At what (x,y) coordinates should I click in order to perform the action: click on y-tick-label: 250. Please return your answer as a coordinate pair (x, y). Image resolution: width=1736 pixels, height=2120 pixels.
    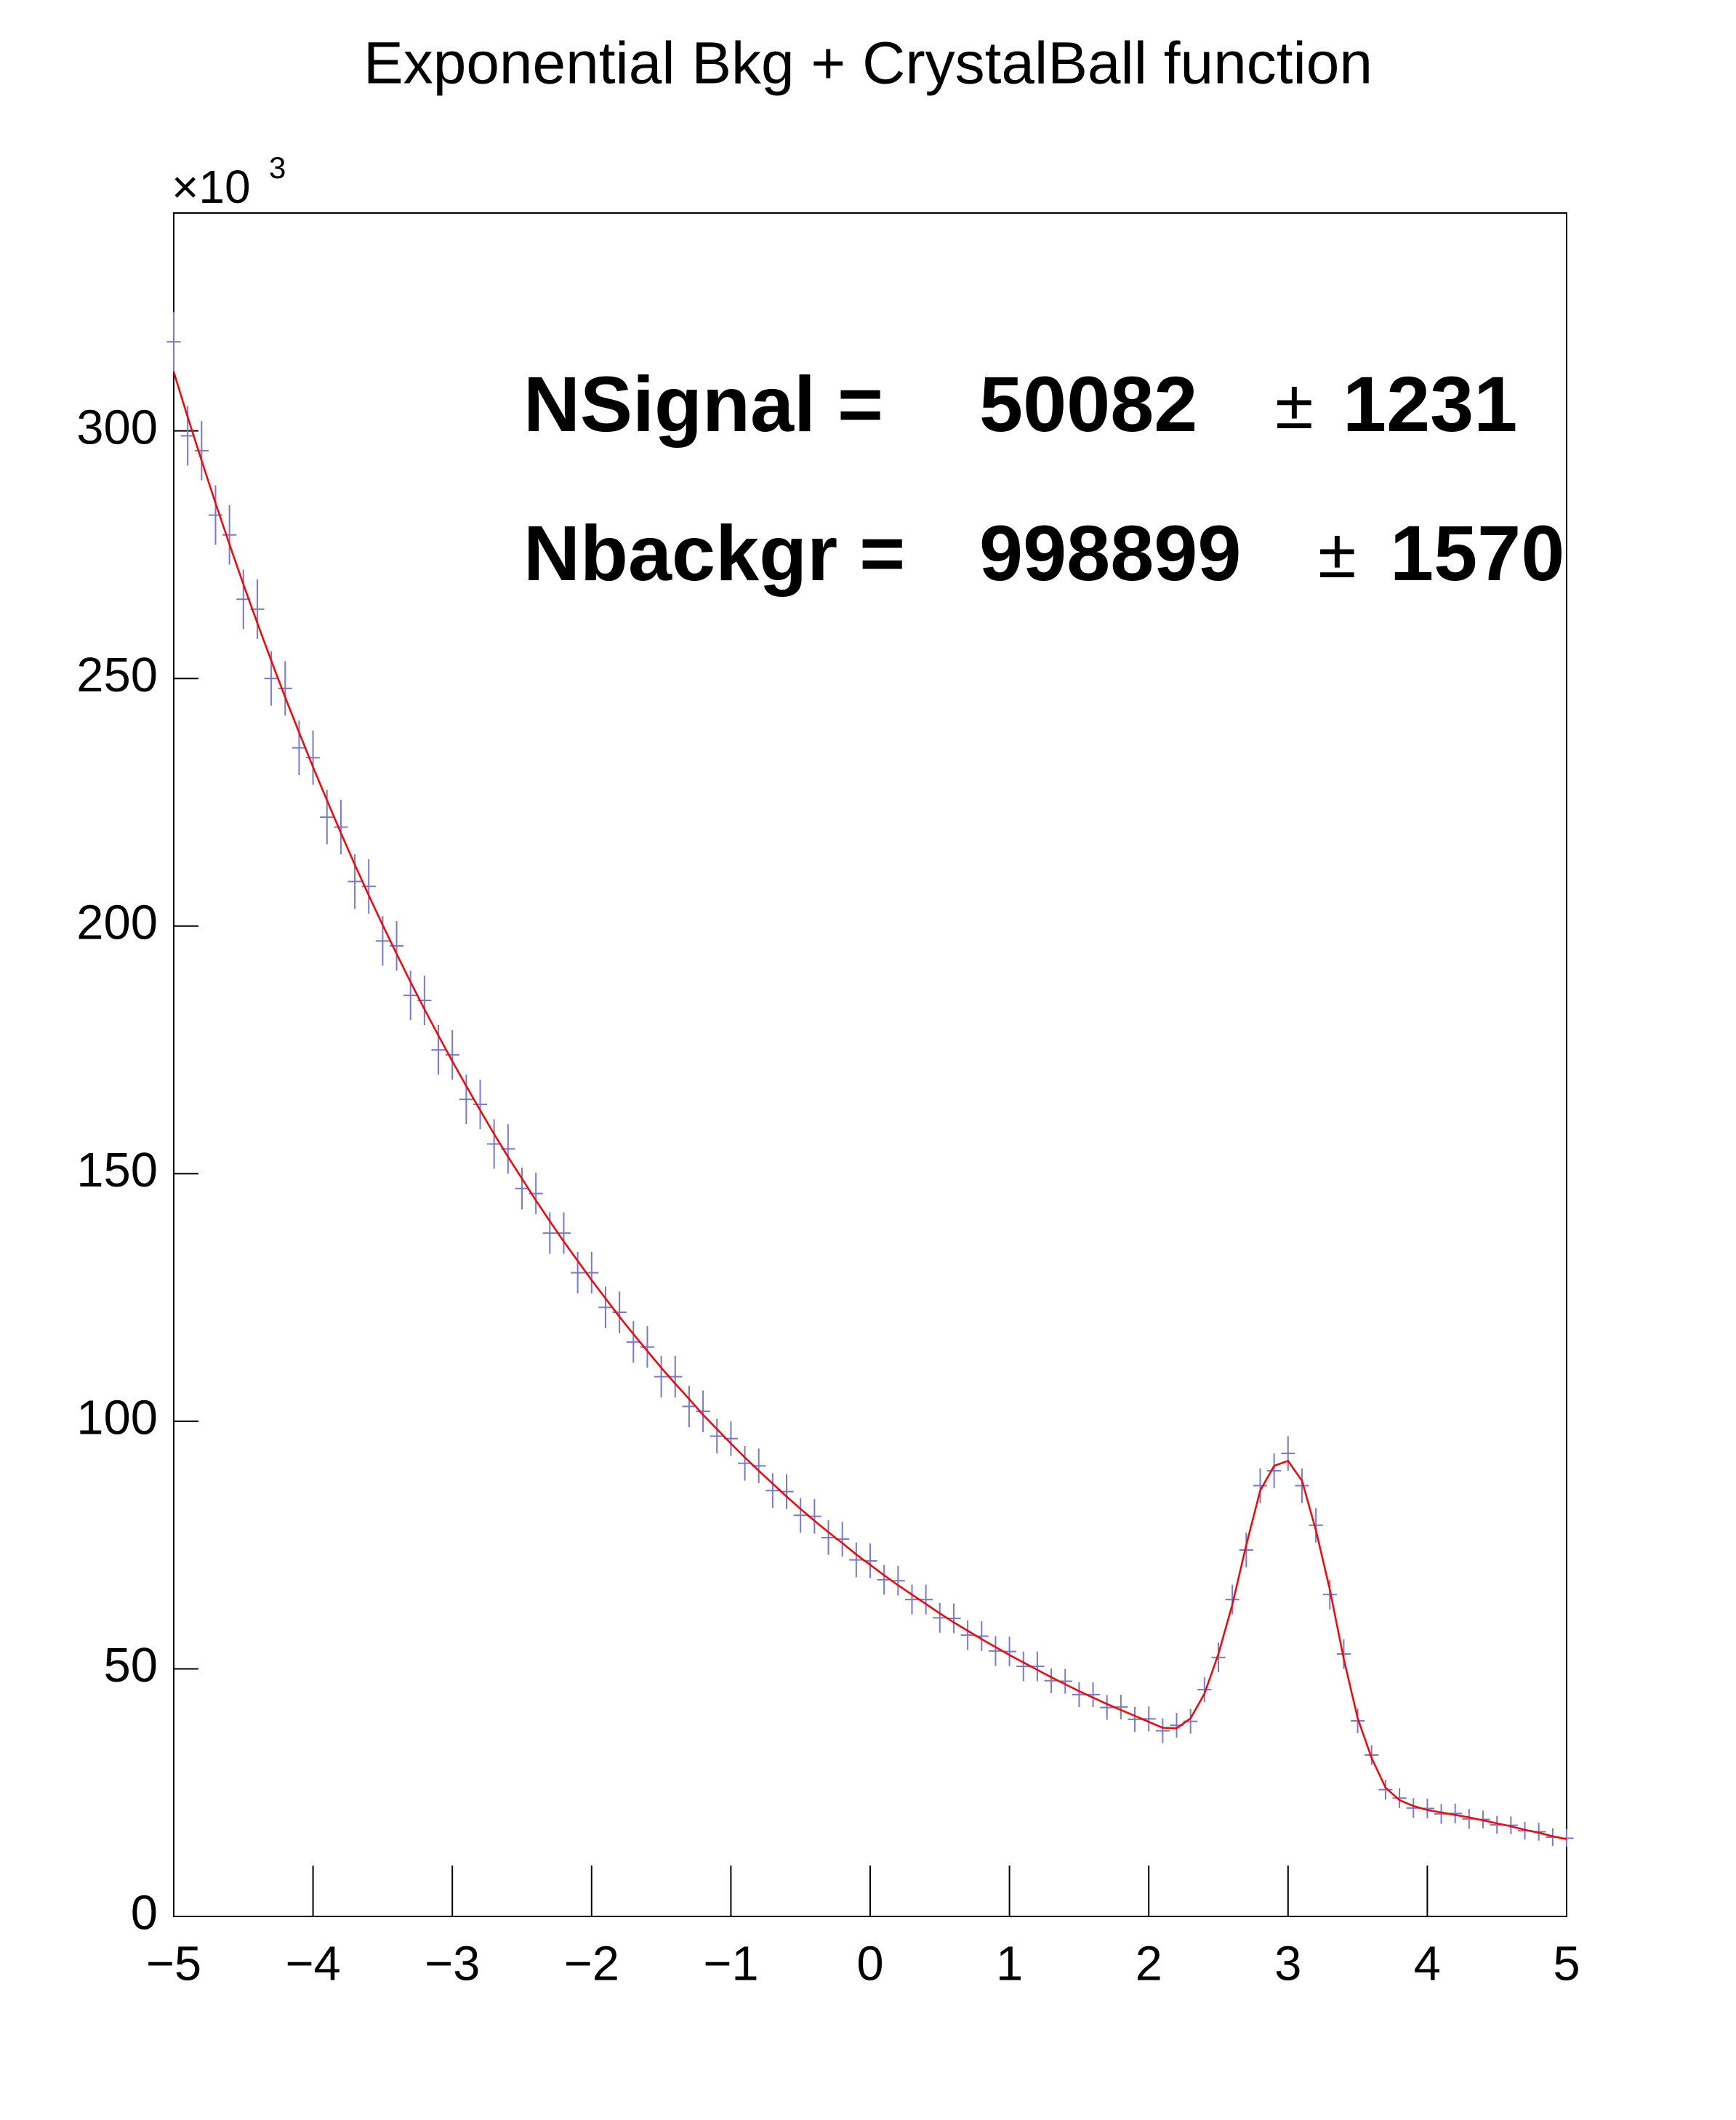
    Looking at the image, I should click on (117, 675).